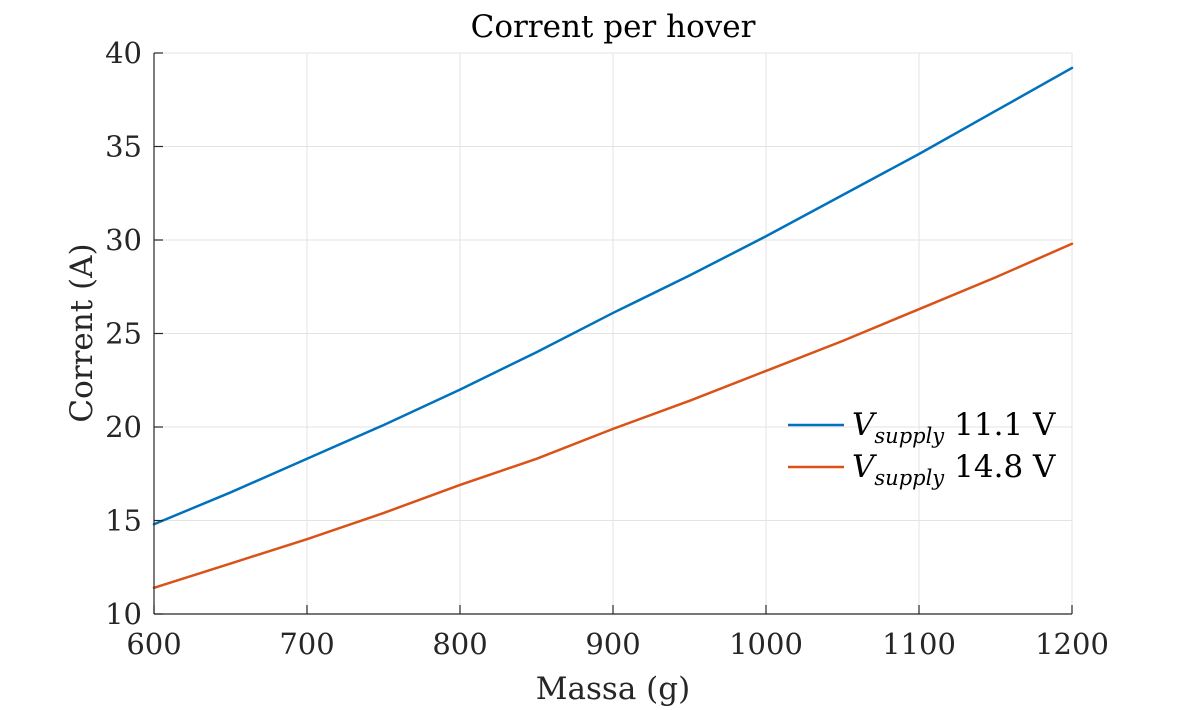 The image size is (1186, 710). What do you see at coordinates (919, 644) in the screenshot?
I see `x-tick-label: 1100` at bounding box center [919, 644].